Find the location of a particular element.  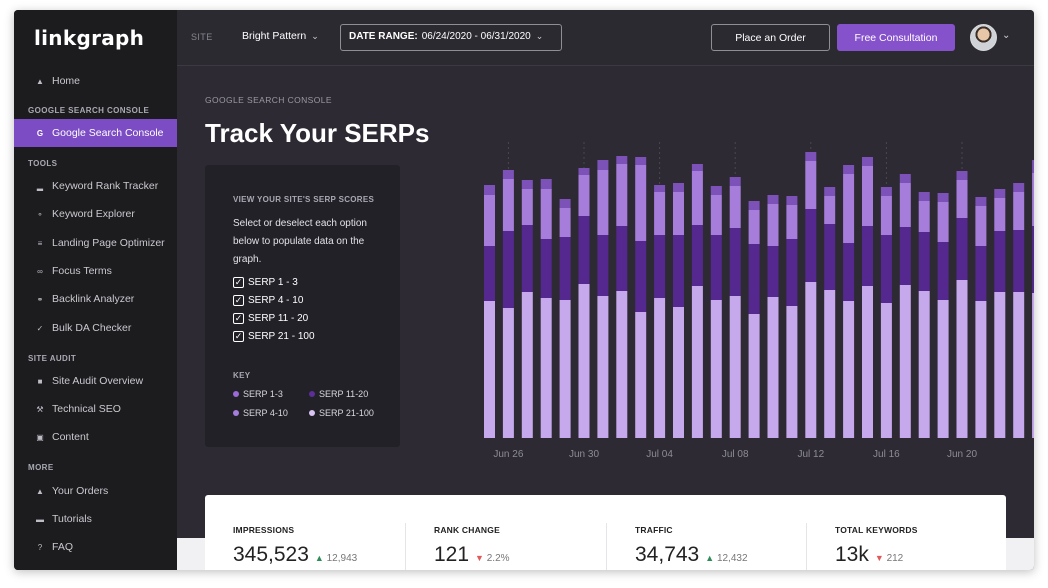

sidebar-item-tutorials: ▬ Tutorials is located at coordinates (95, 519).